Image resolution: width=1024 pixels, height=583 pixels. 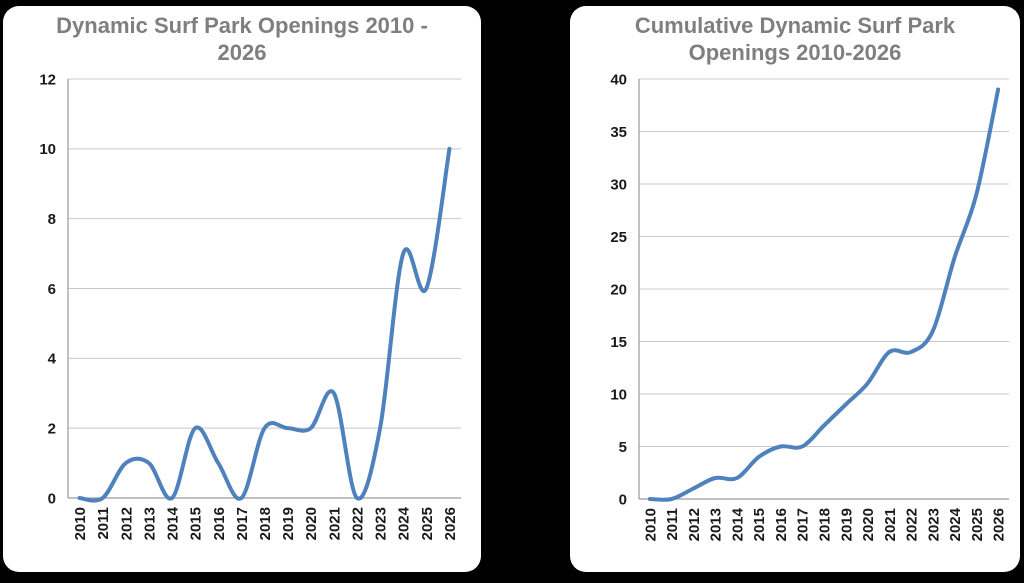 What do you see at coordinates (52, 428) in the screenshot?
I see `y-tick-label: 2` at bounding box center [52, 428].